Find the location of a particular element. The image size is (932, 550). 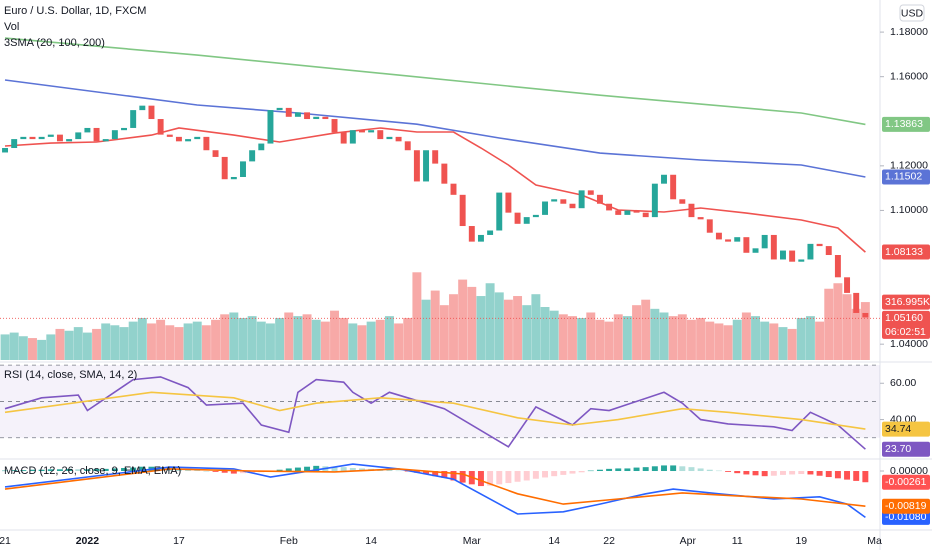

rsi-legend: RSI (14, close, SMA, 14, 2) is located at coordinates (70, 375).